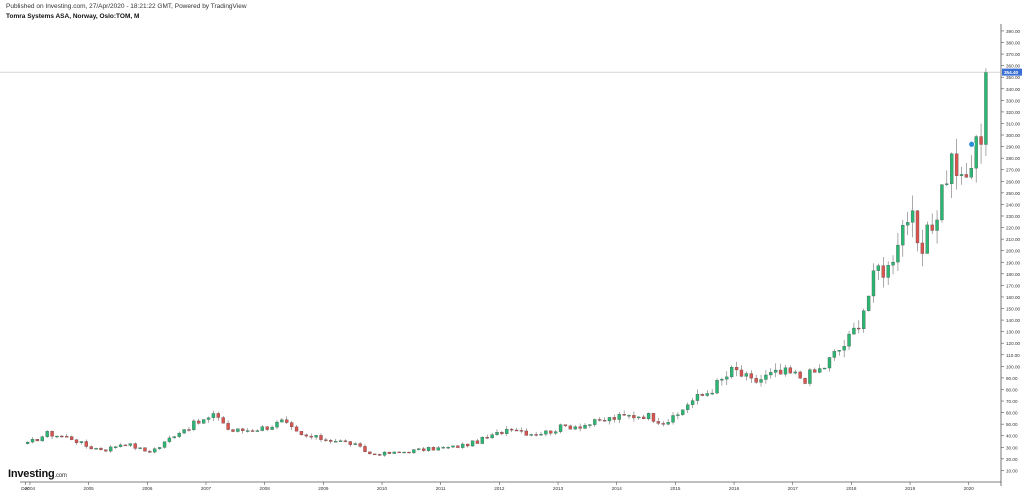  Describe the element at coordinates (1013, 262) in the screenshot. I see `y-tick-label: 190.00` at that location.